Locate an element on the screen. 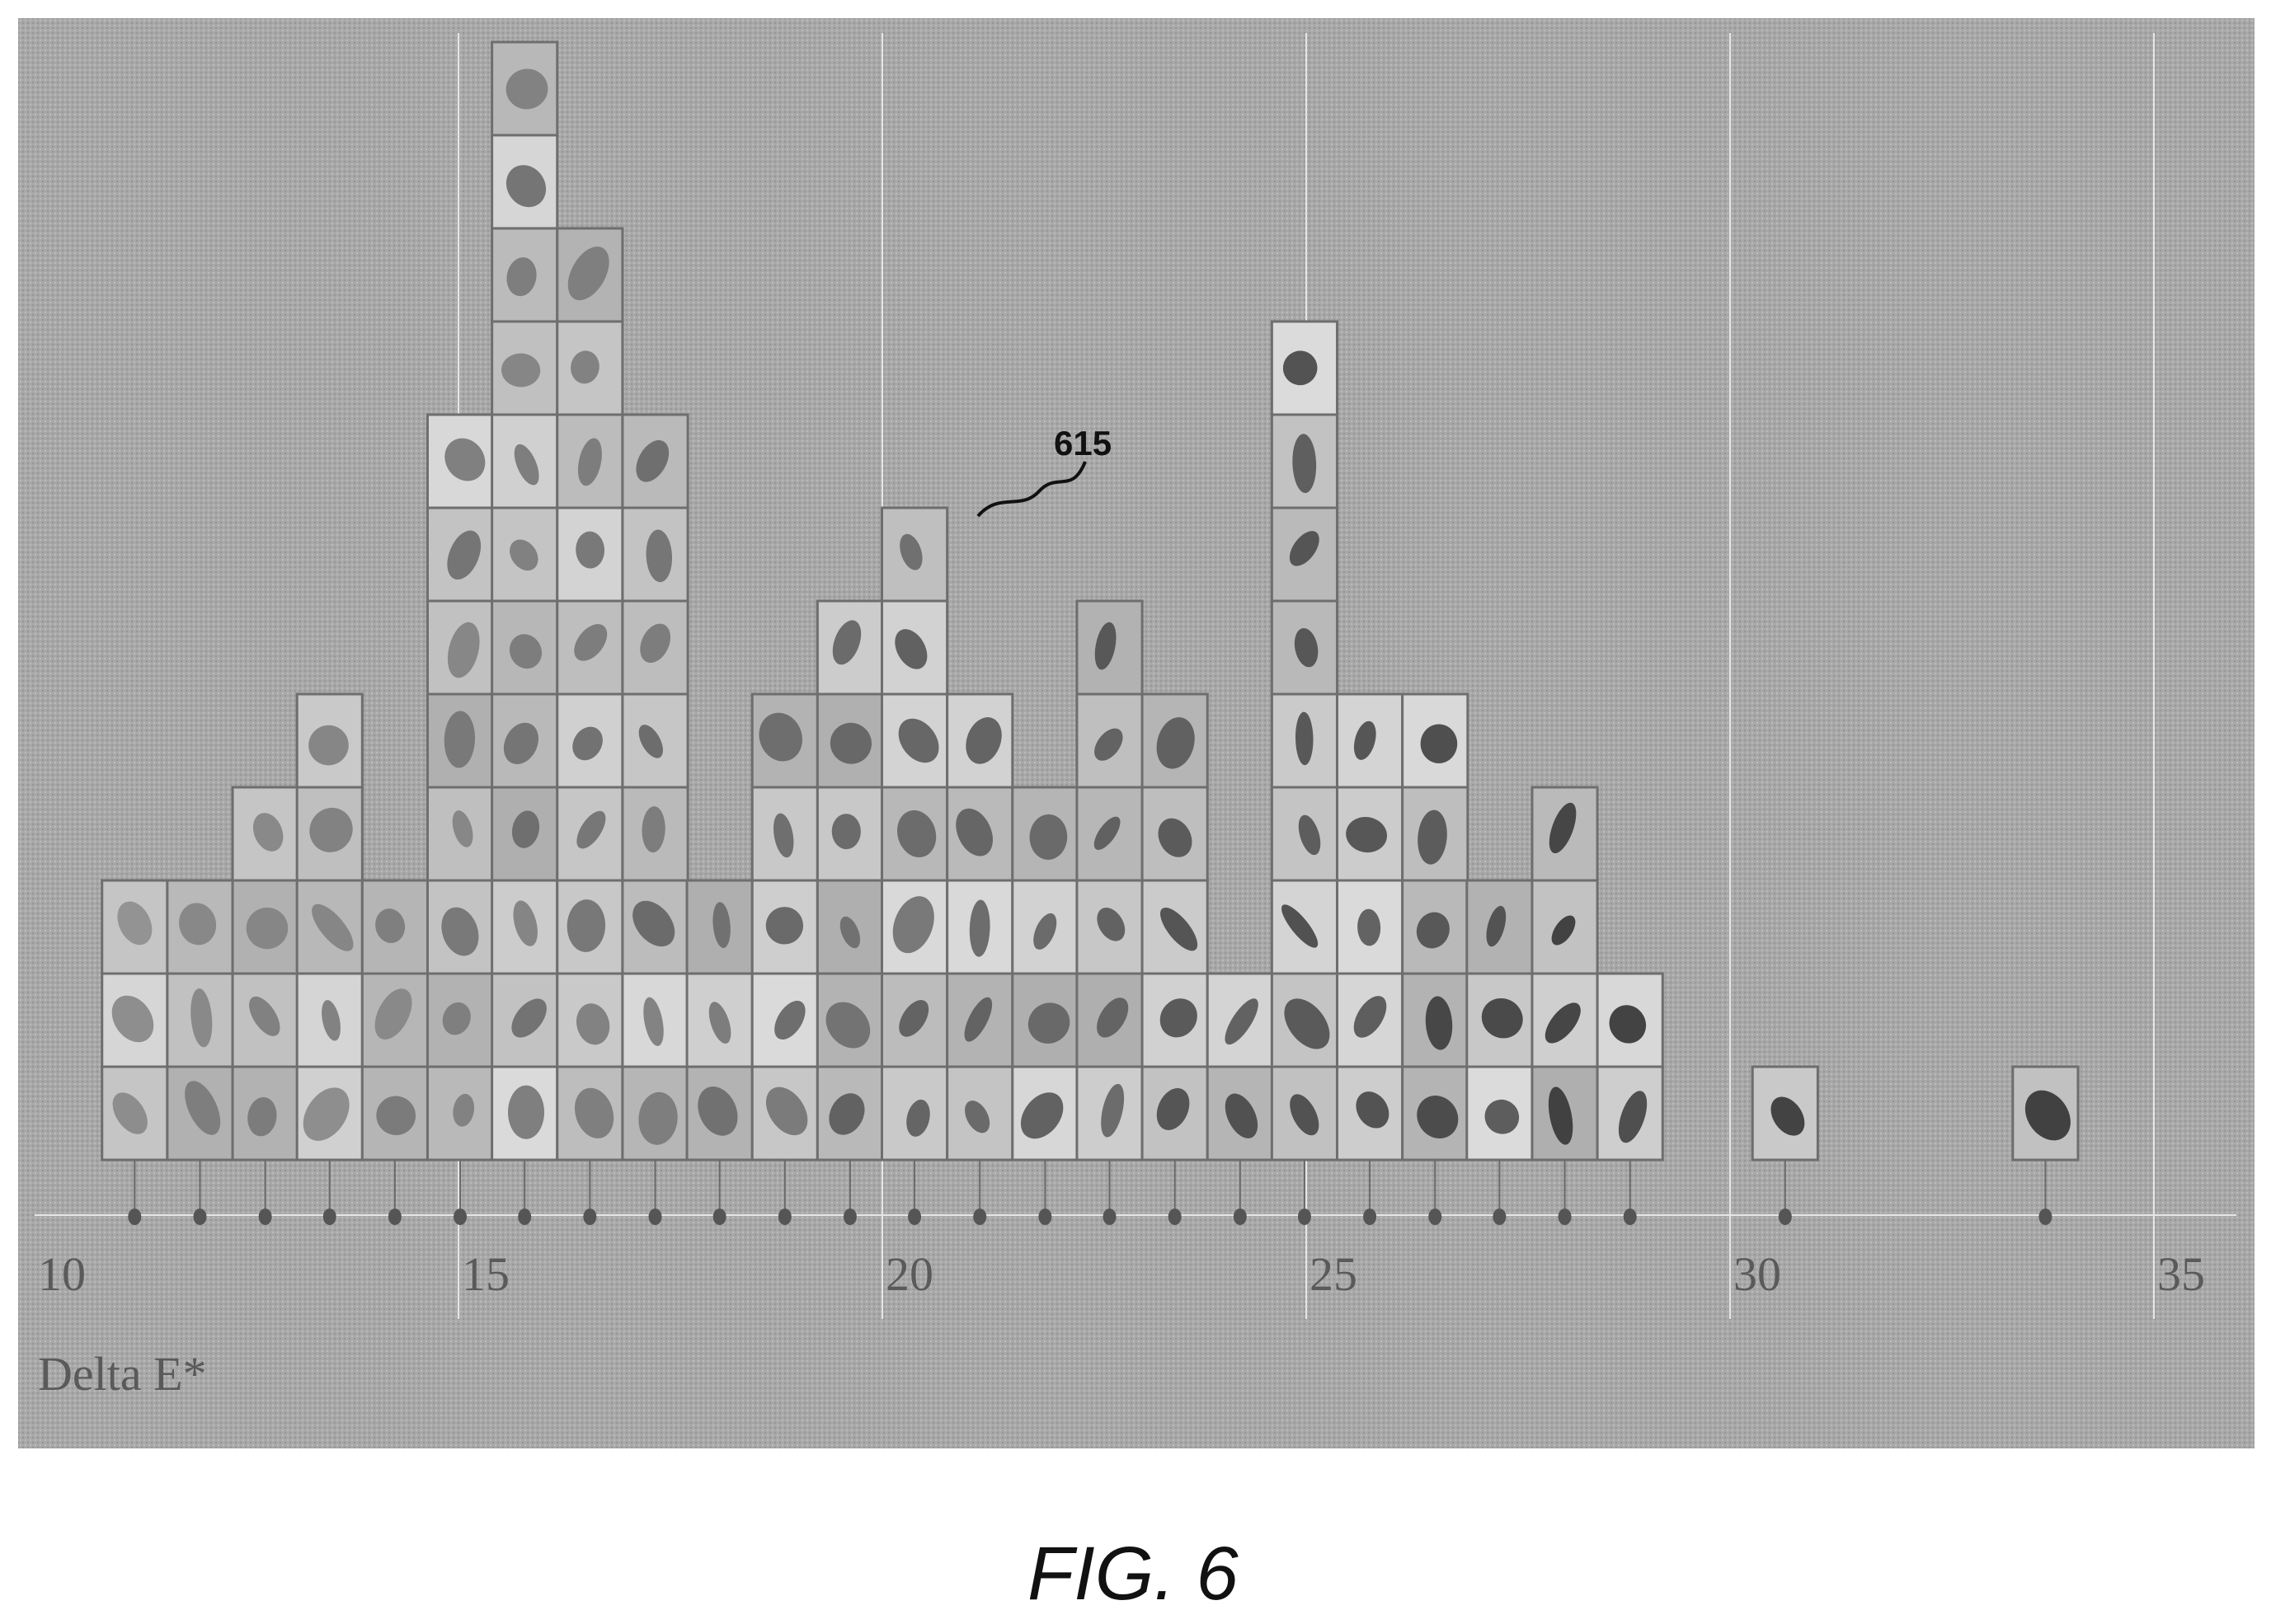 The height and width of the screenshot is (1624, 2271). annotation-615: 615 is located at coordinates (1083, 443).